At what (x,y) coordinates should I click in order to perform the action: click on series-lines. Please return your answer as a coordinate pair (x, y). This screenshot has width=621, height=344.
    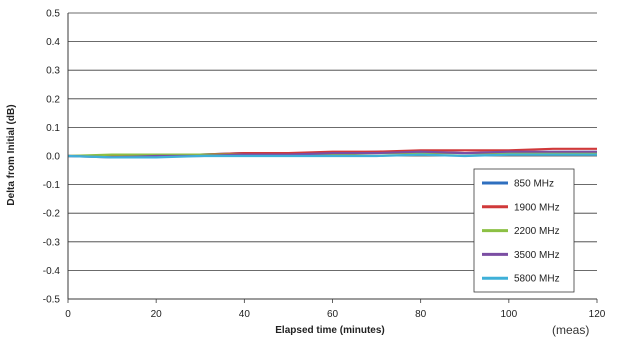
    Looking at the image, I should click on (332, 153).